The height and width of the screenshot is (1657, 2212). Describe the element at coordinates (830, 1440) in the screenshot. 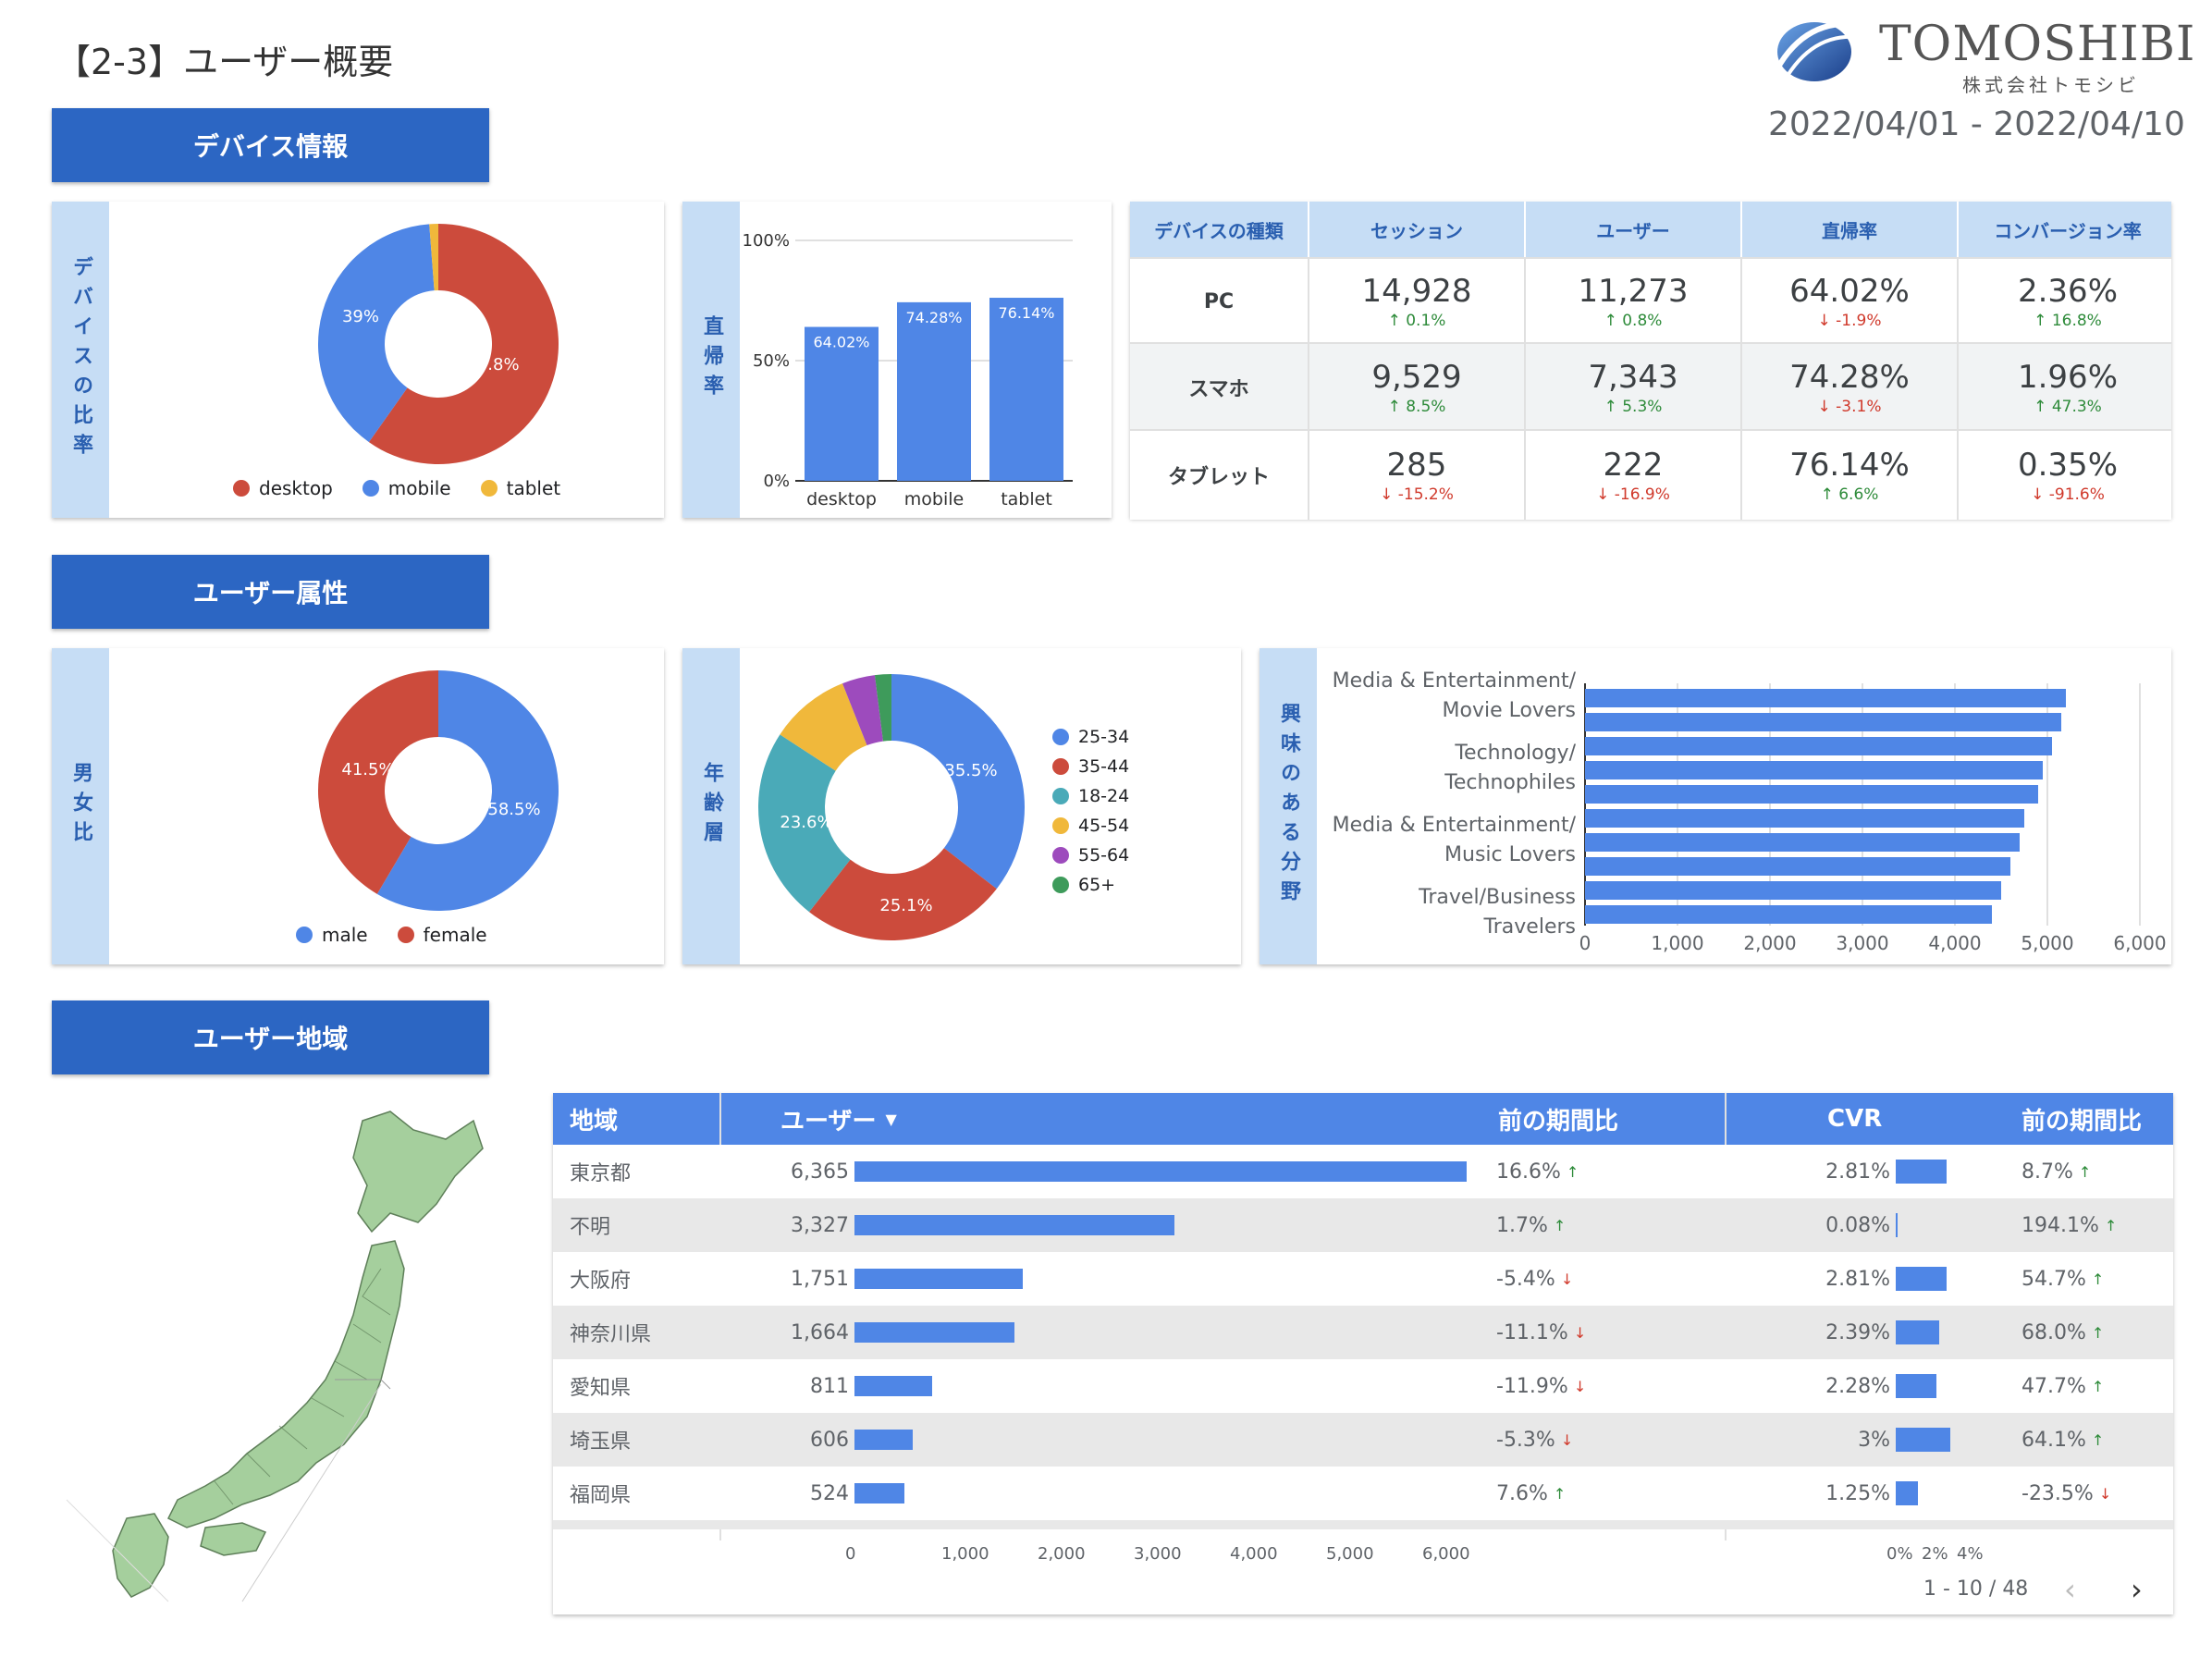

I see `region-users-value: 606` at that location.